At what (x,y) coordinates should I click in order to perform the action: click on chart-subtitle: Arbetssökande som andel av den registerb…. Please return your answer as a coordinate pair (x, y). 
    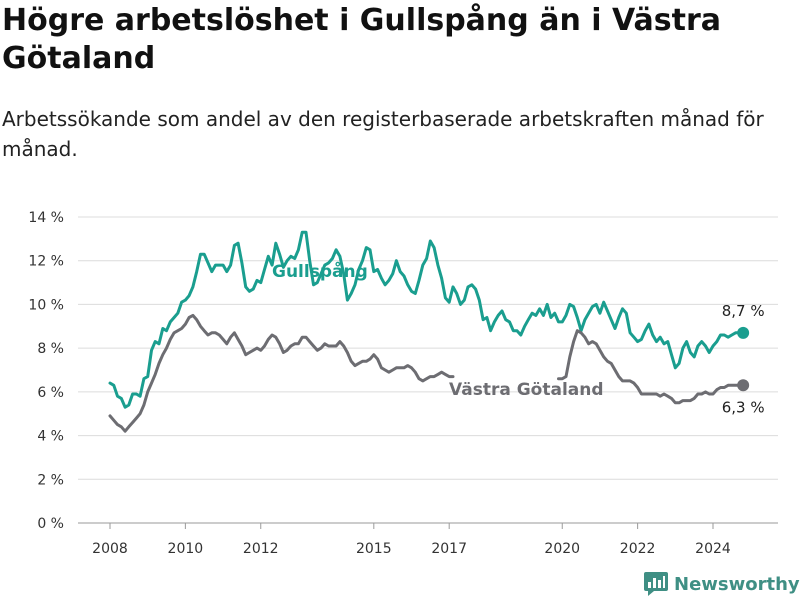
    Looking at the image, I should click on (383, 134).